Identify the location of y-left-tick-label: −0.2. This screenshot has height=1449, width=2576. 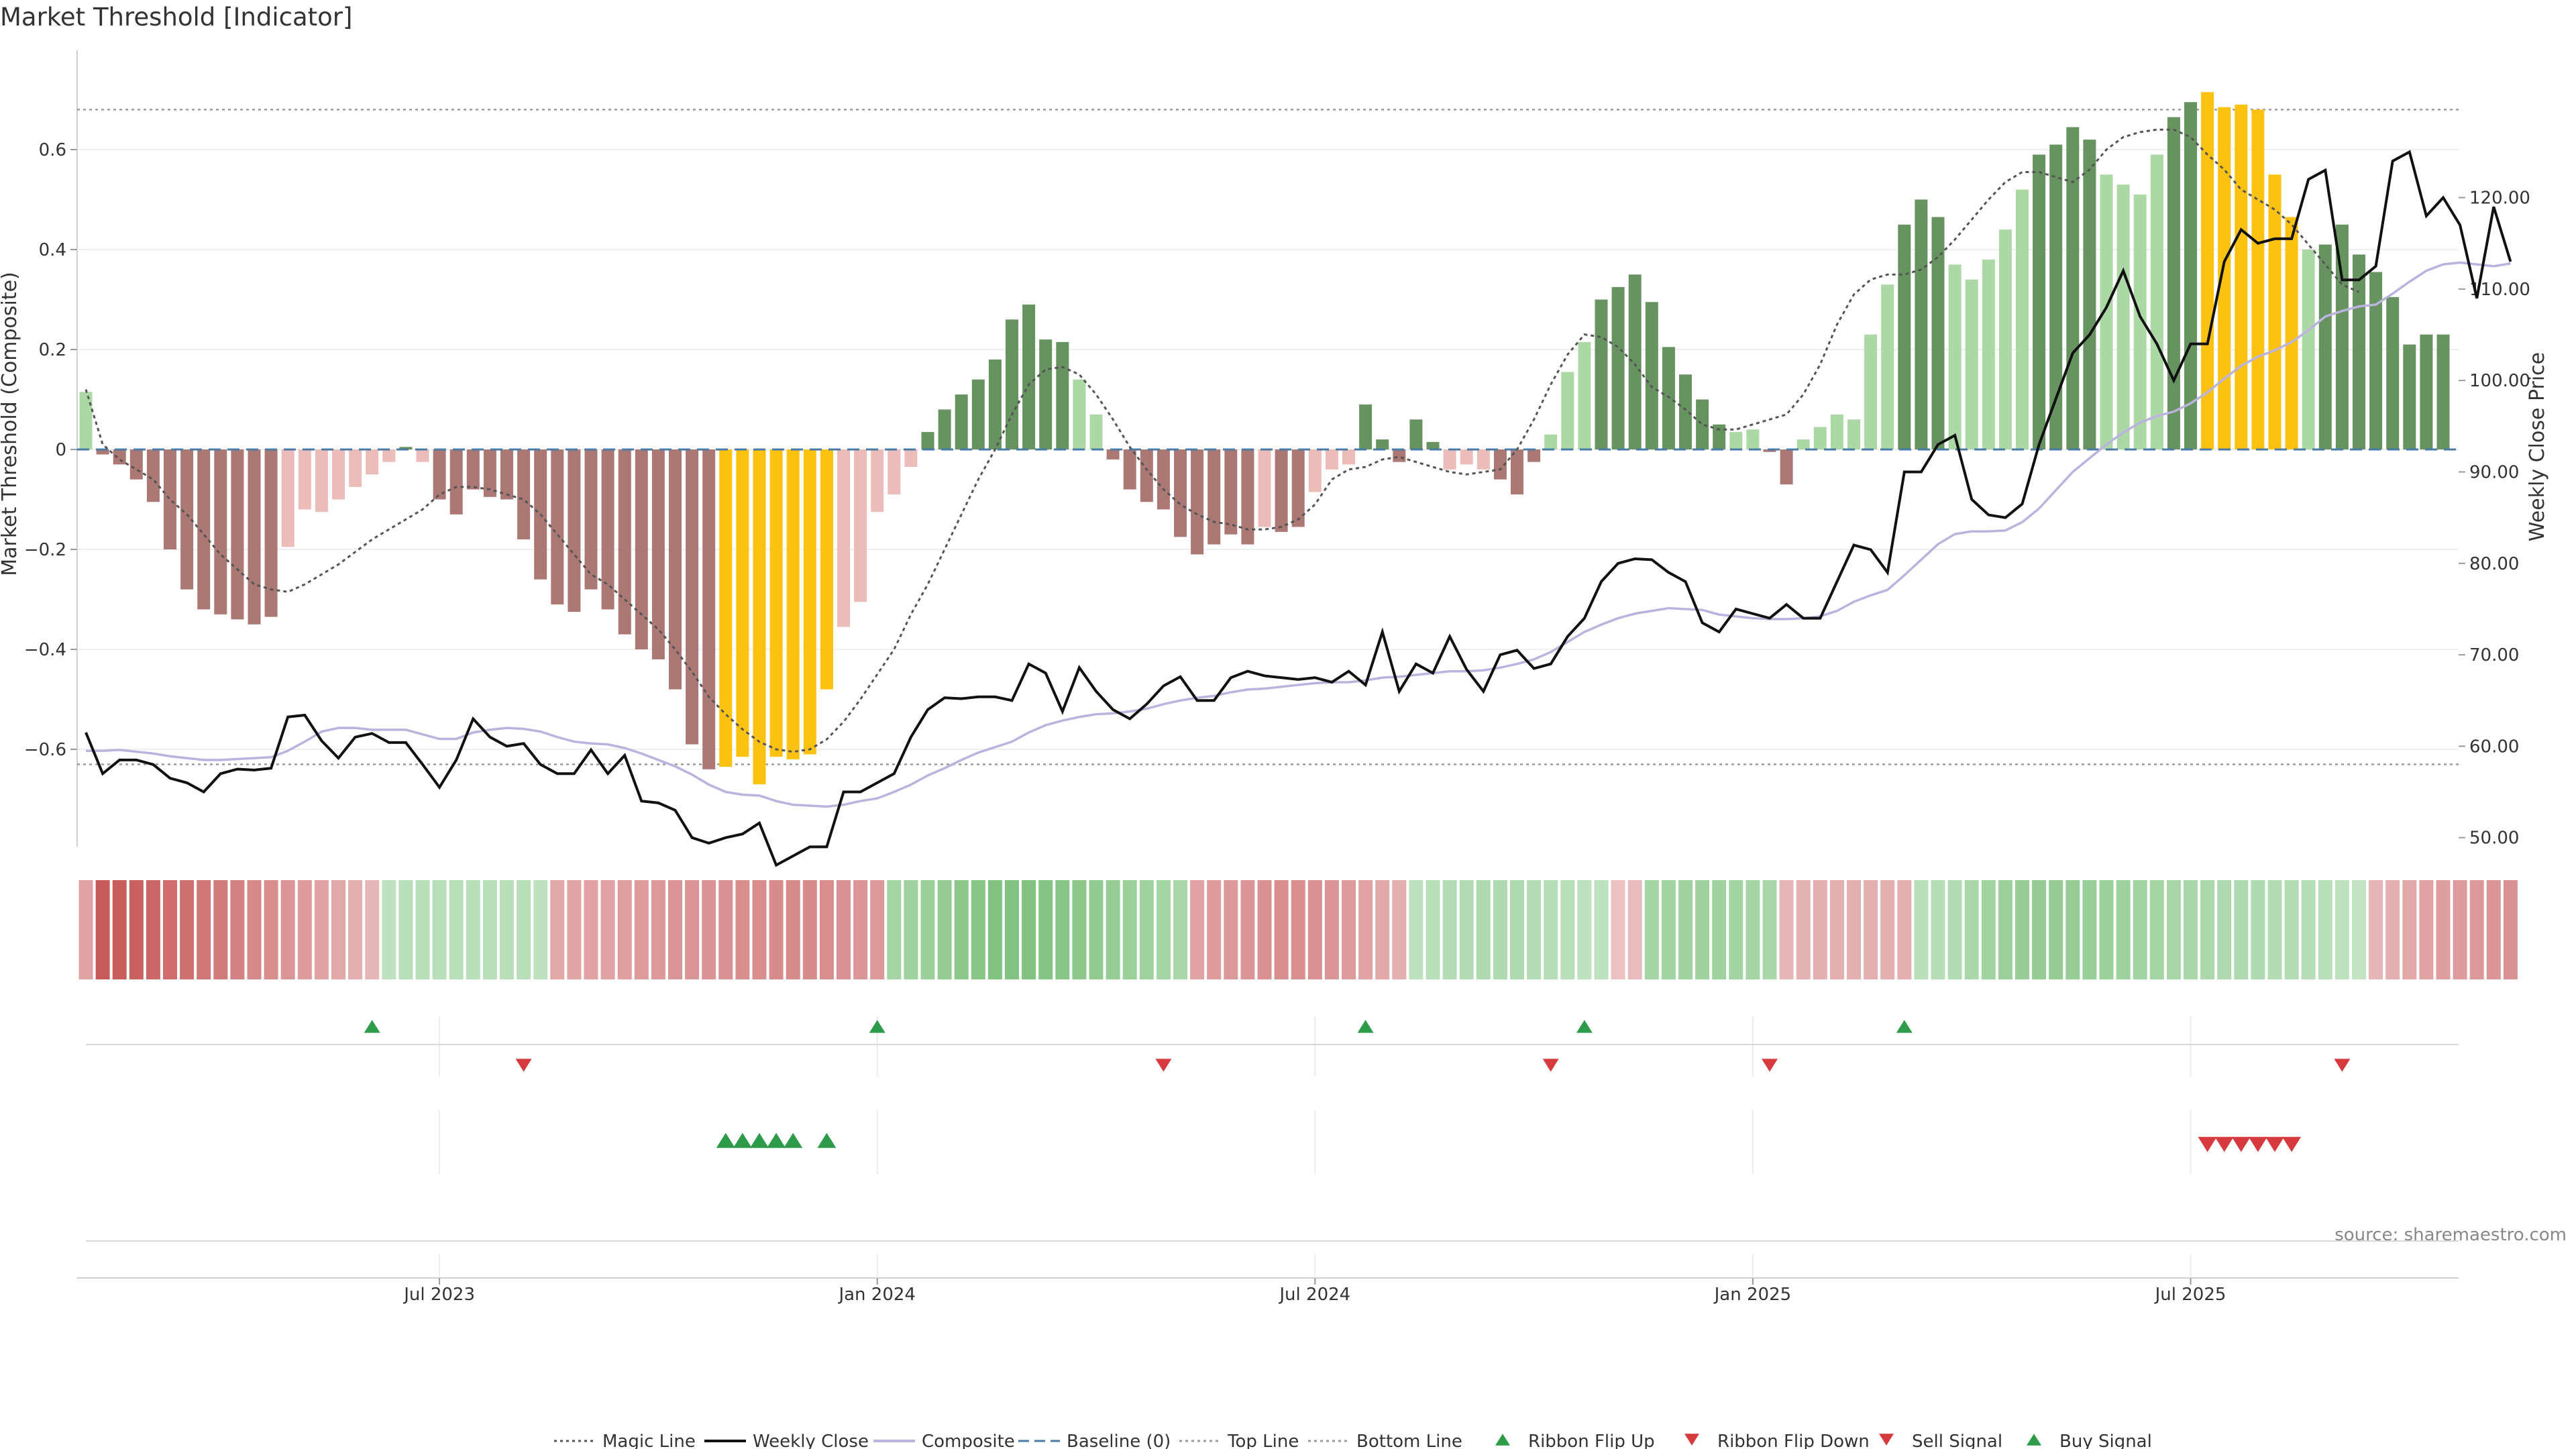
(45, 550).